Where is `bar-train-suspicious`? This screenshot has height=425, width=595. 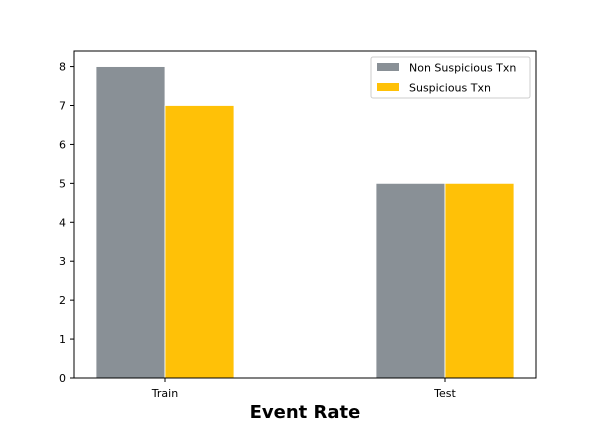 bar-train-suspicious is located at coordinates (199, 242).